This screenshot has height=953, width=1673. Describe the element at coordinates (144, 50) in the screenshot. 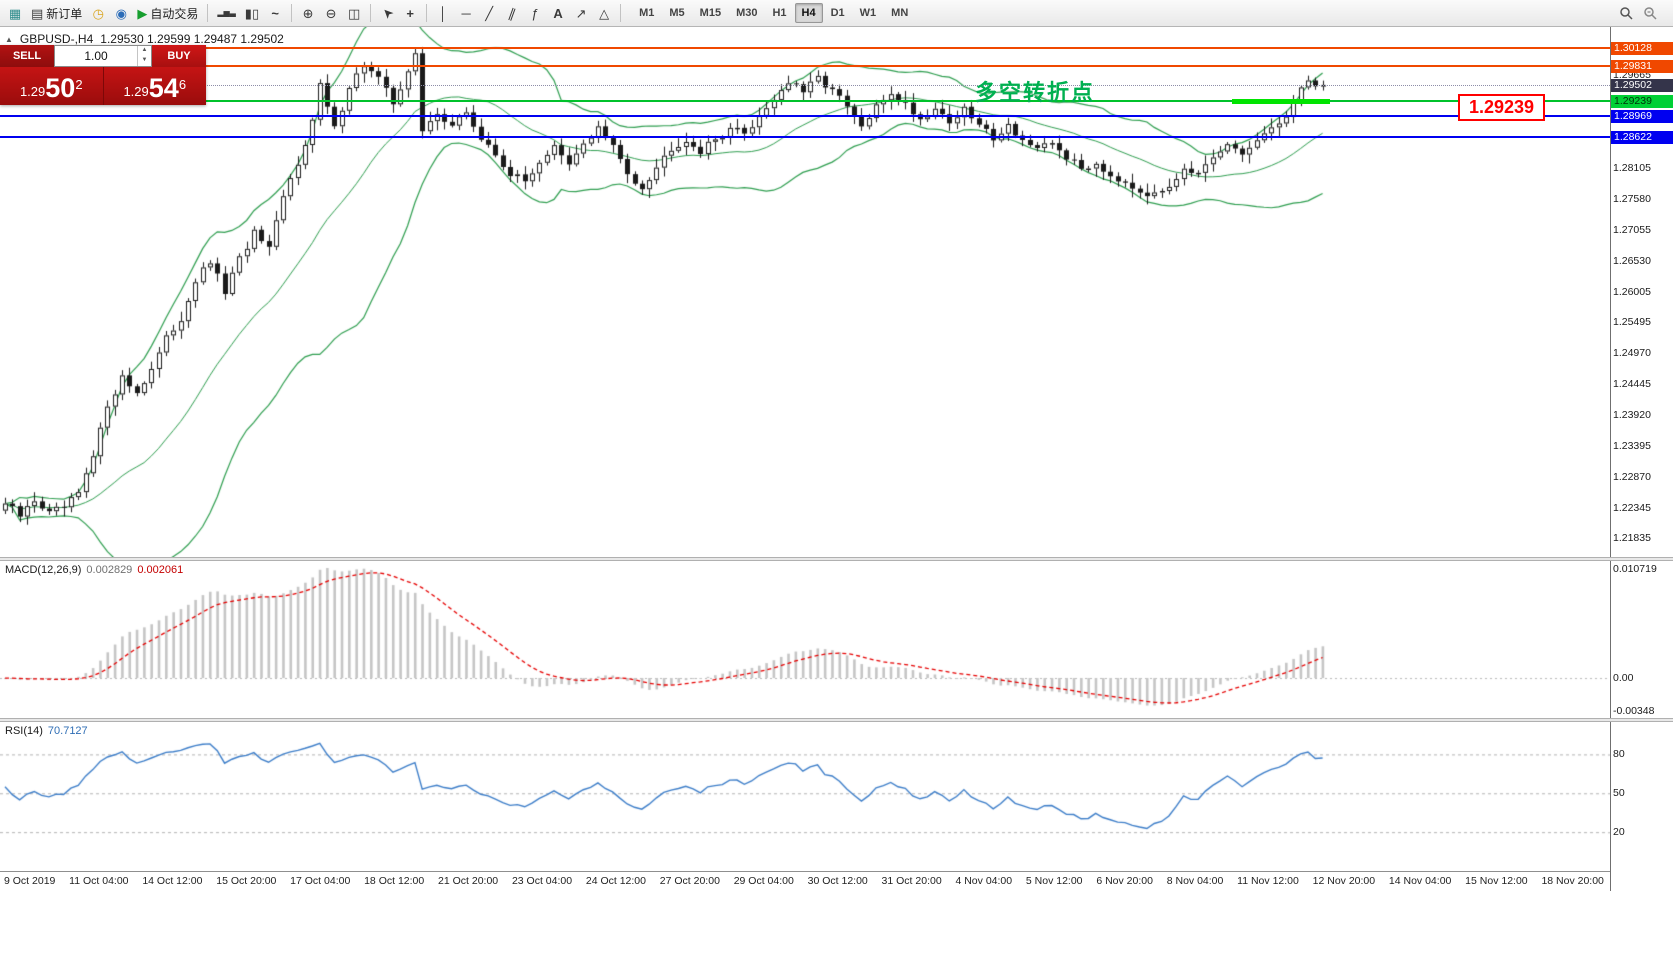

I see `volume-increase-button: ▲` at that location.